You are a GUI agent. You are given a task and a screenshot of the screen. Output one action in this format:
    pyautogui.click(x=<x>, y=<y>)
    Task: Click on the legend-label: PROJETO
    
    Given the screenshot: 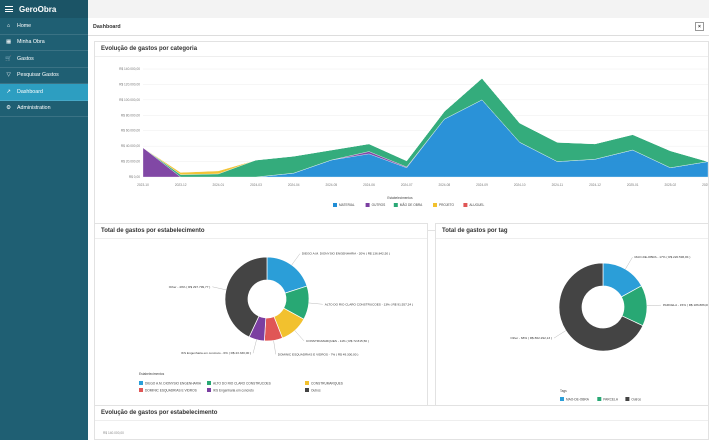 What is the action you would take?
    pyautogui.click(x=447, y=205)
    